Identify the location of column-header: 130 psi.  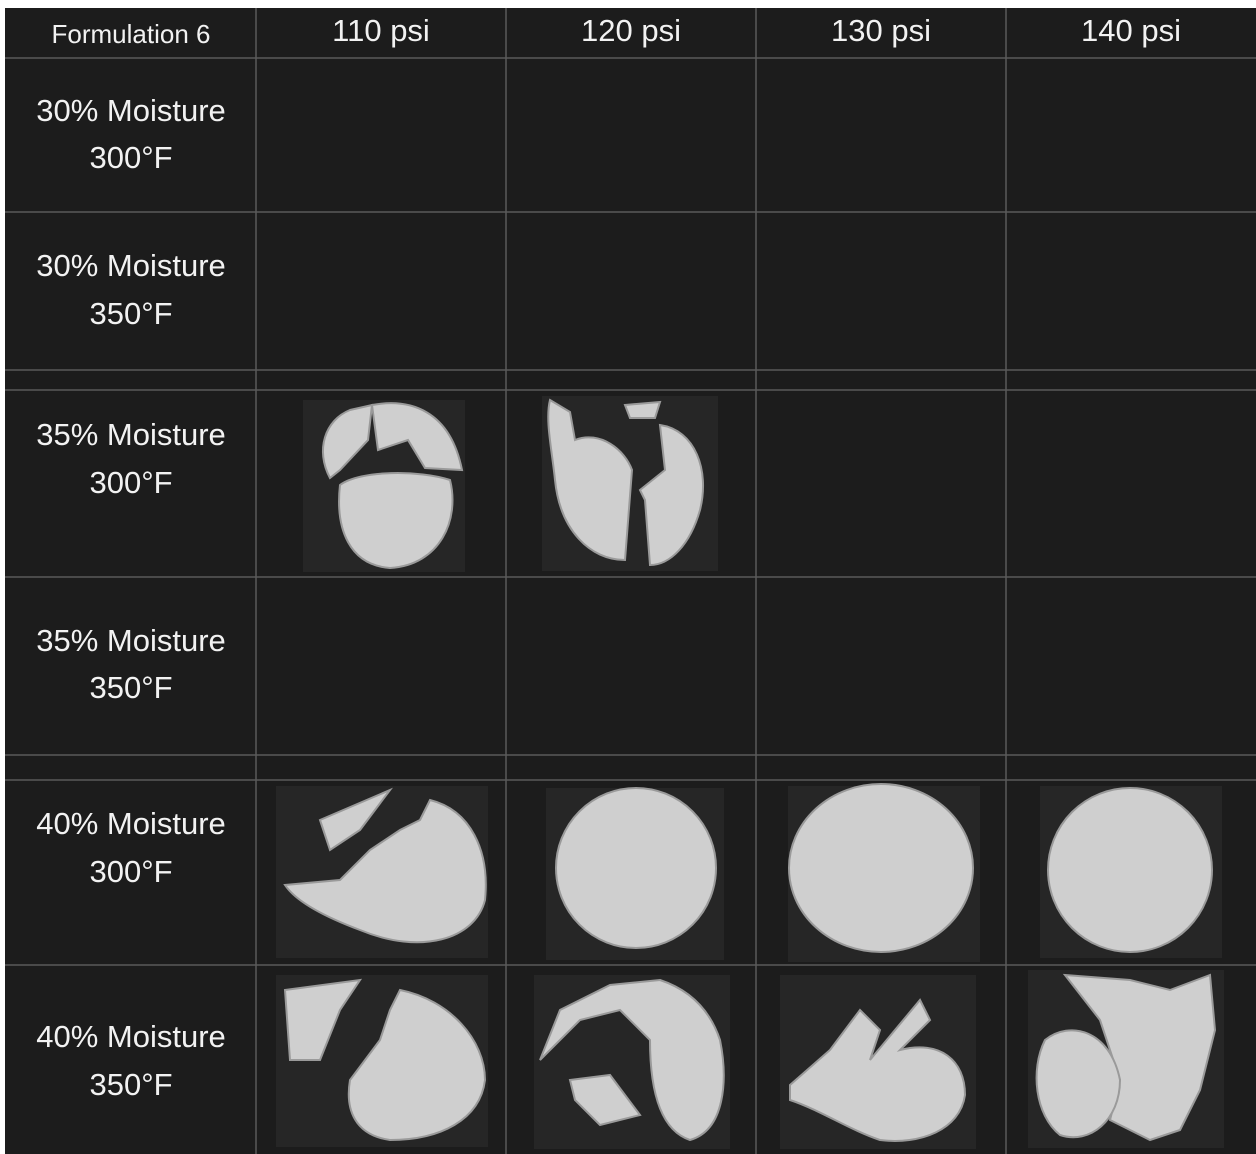
(881, 30).